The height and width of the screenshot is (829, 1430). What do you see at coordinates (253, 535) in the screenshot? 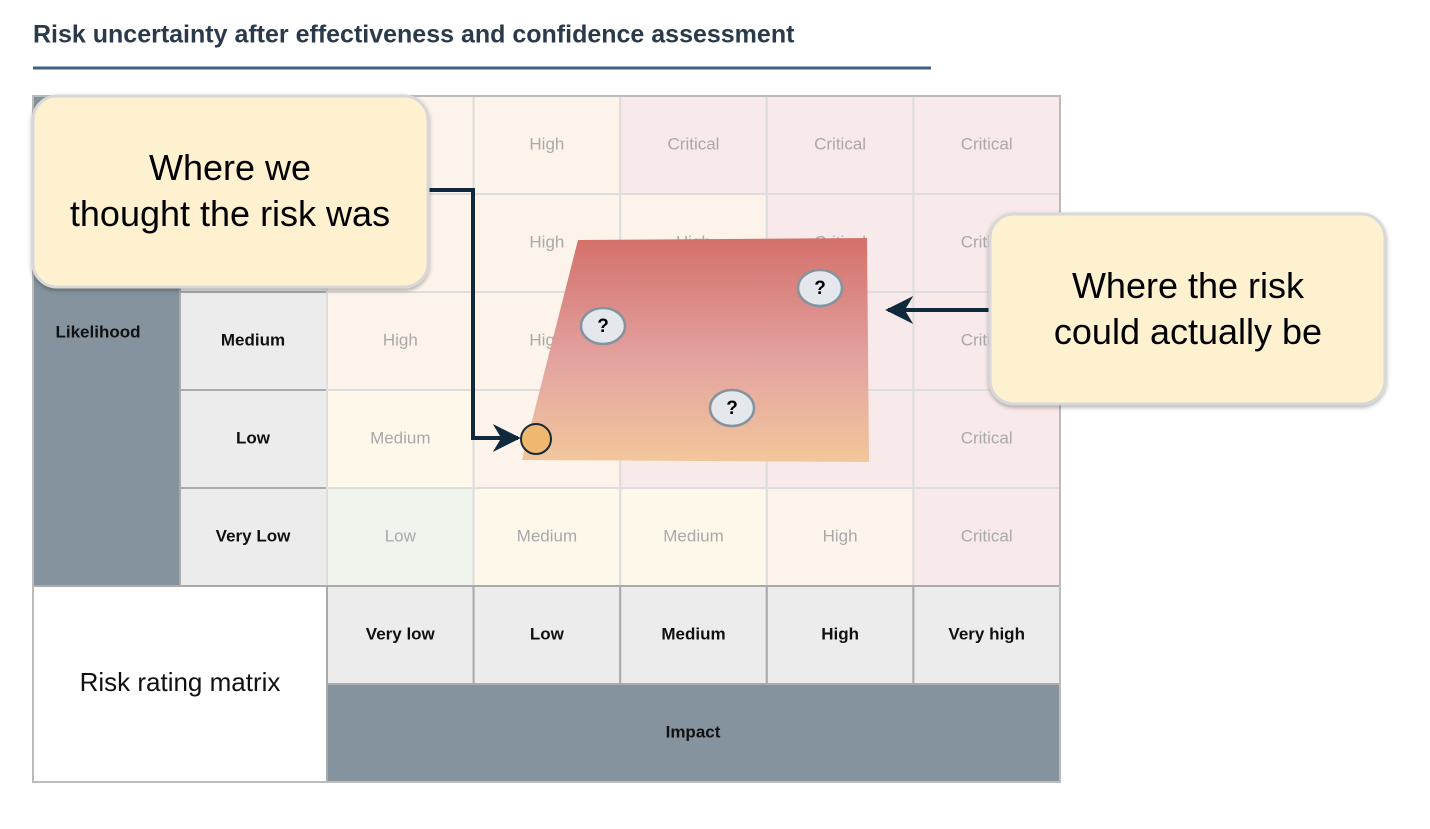
I see `row-label: Very Low` at bounding box center [253, 535].